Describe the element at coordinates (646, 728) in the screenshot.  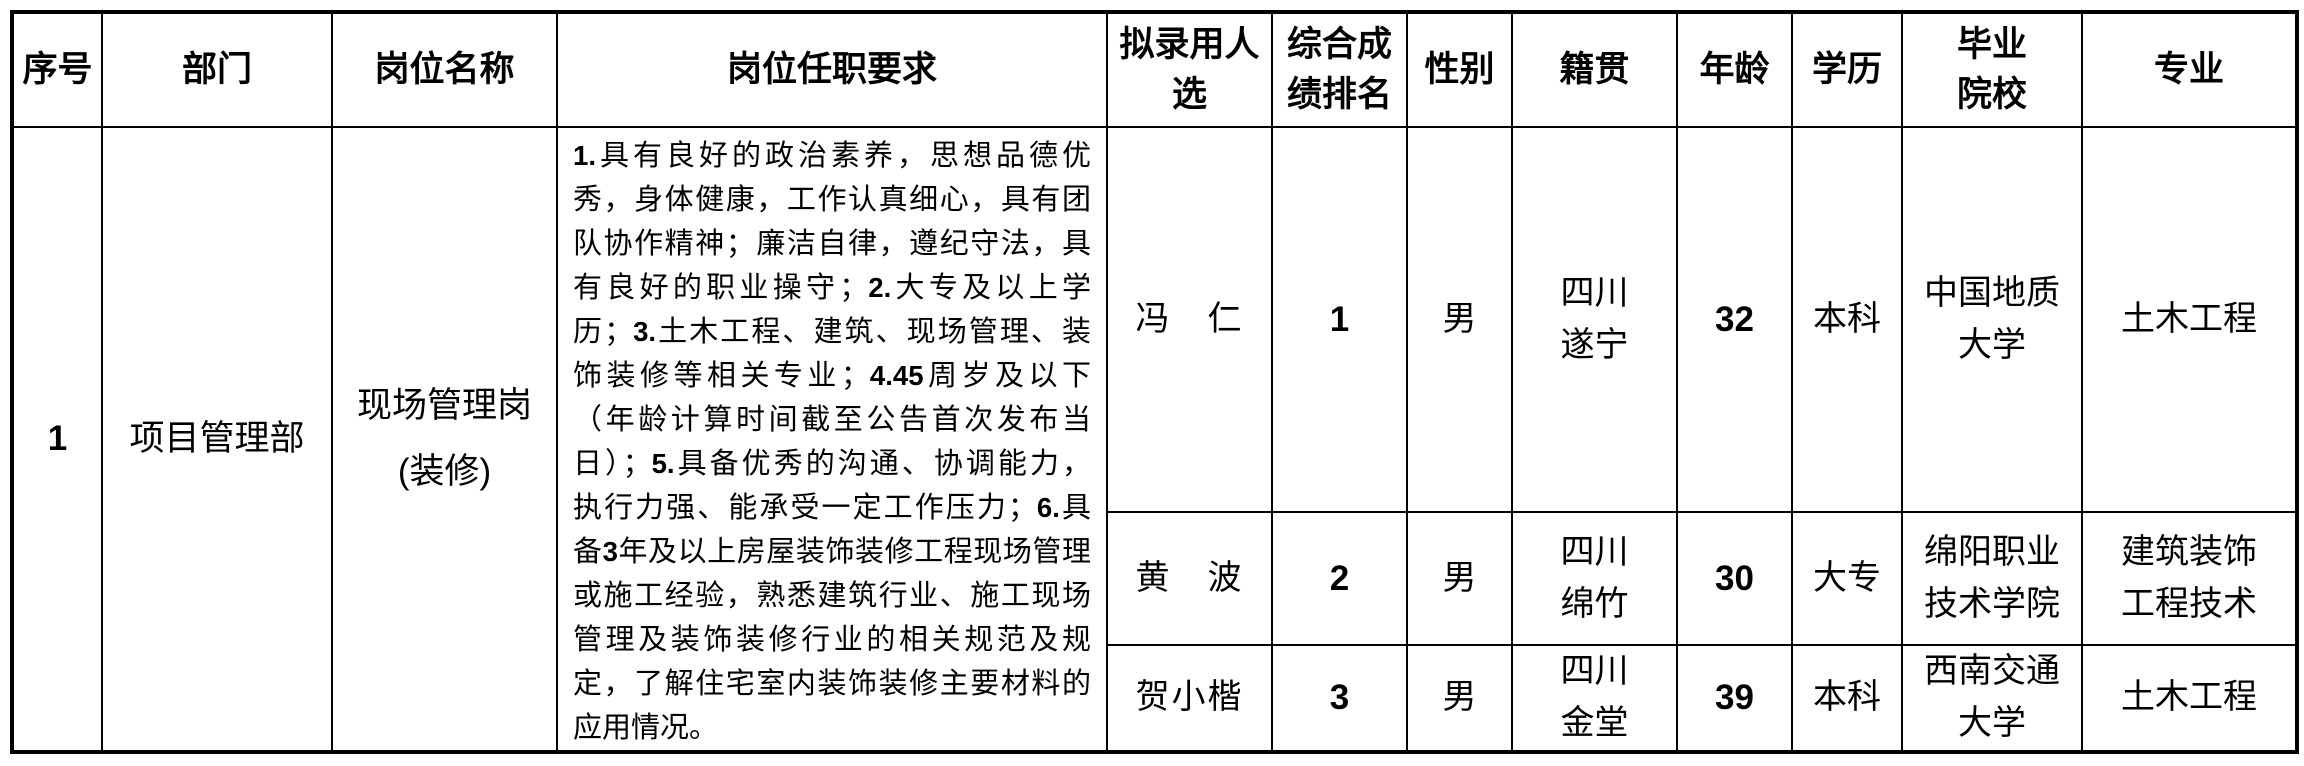
I see `requirement-line: 应用情况。` at that location.